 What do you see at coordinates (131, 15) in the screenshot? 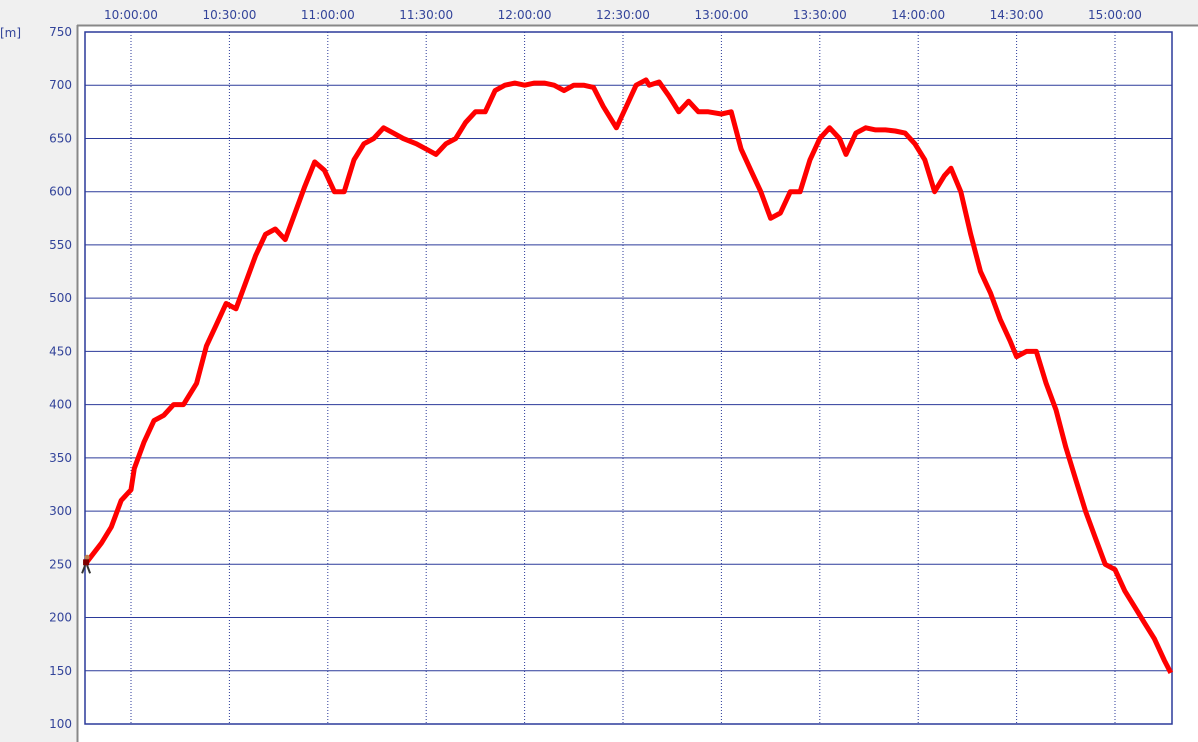
I see `x-tick-label: 10:00:00` at bounding box center [131, 15].